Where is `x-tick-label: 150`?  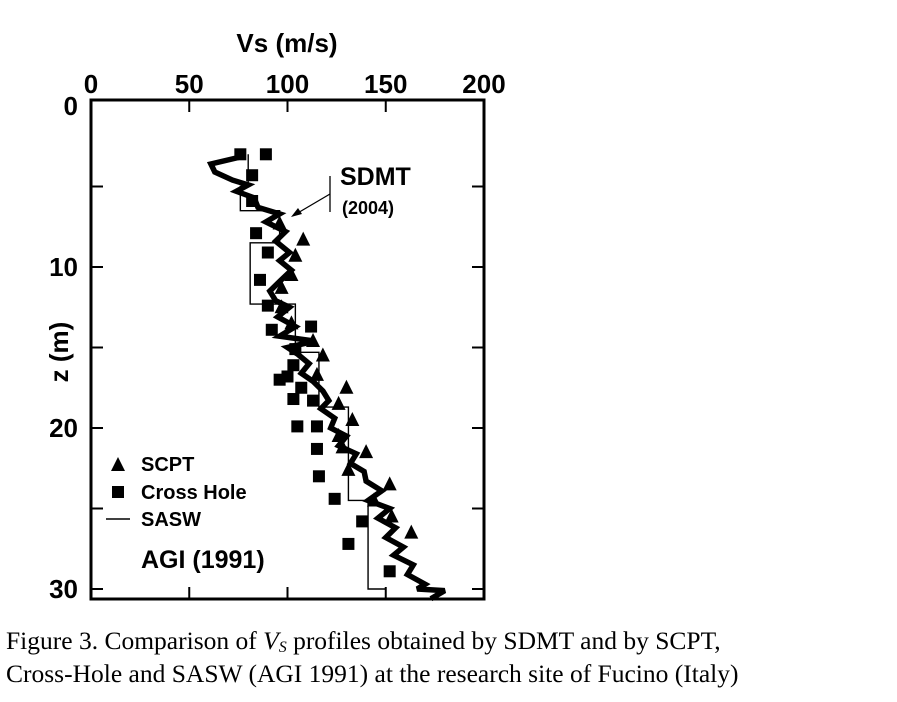
x-tick-label: 150 is located at coordinates (385, 84).